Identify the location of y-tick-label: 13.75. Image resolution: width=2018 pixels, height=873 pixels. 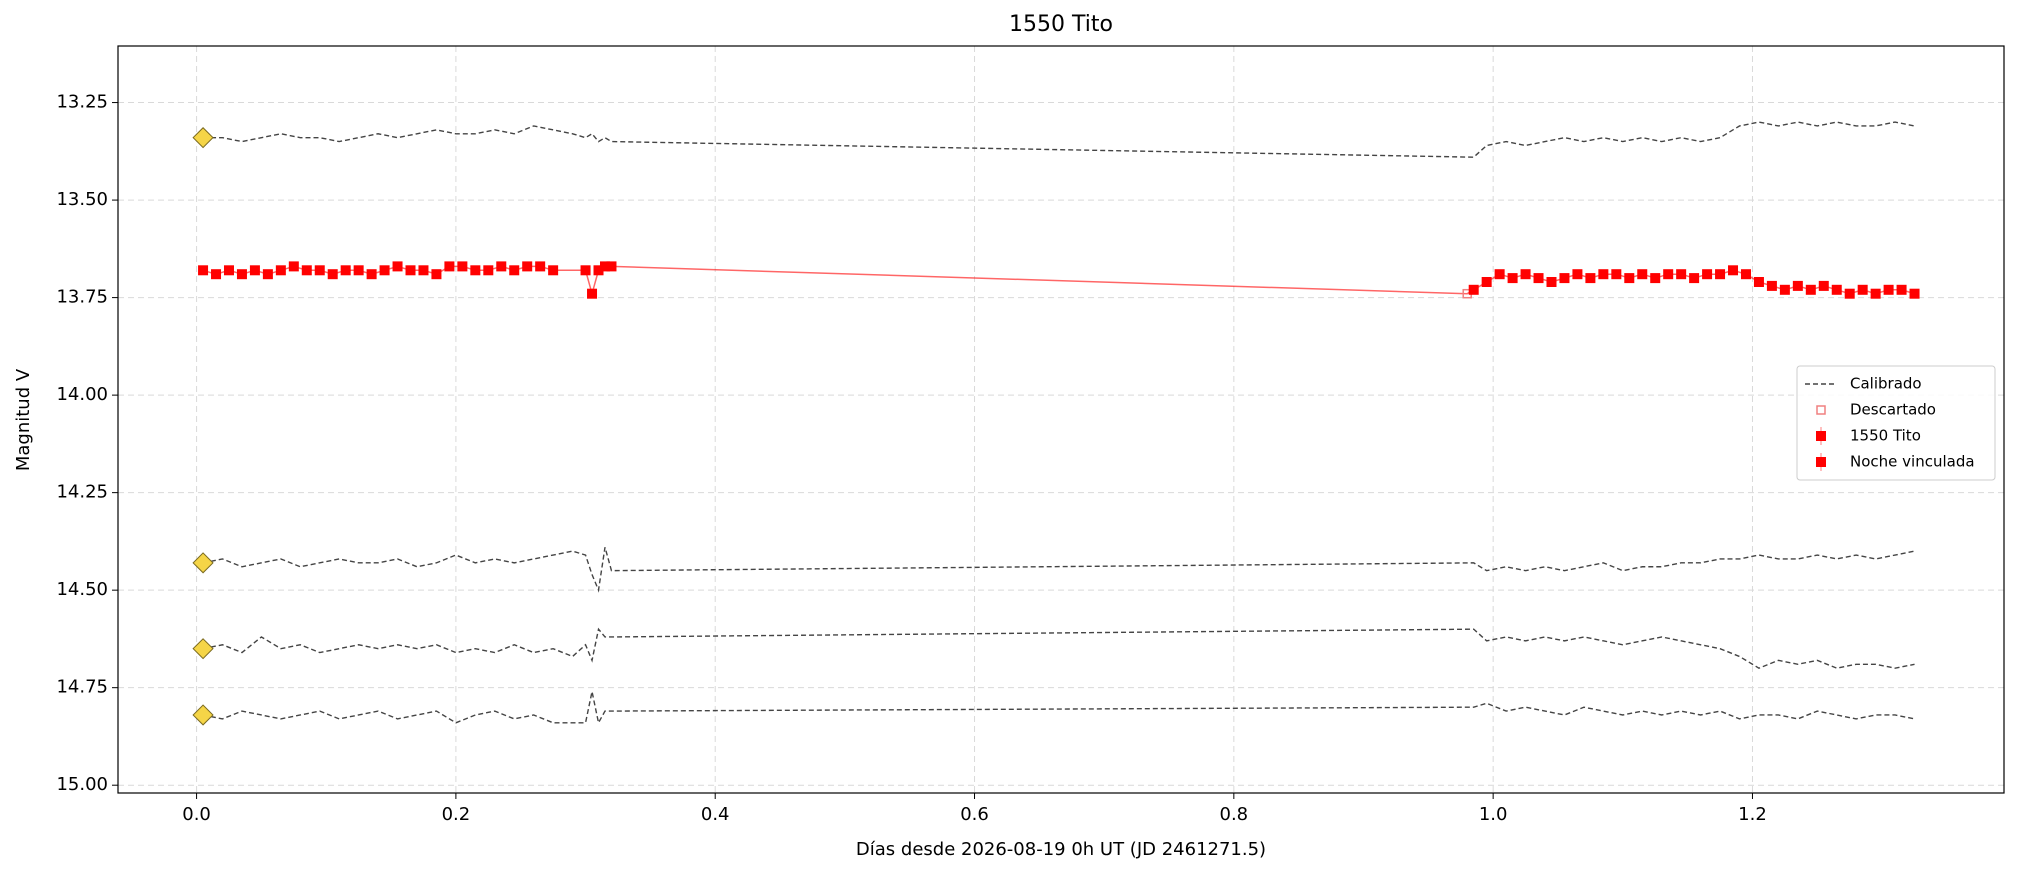
(82, 297).